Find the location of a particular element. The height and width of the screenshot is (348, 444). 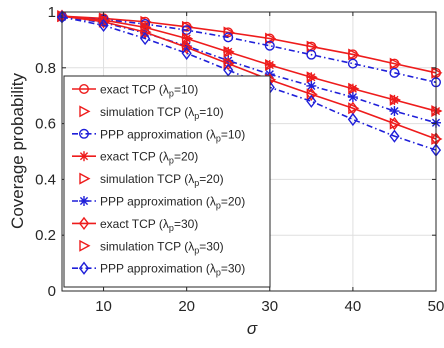

legend-label: exact TCP (λp=20) is located at coordinates (149, 158).